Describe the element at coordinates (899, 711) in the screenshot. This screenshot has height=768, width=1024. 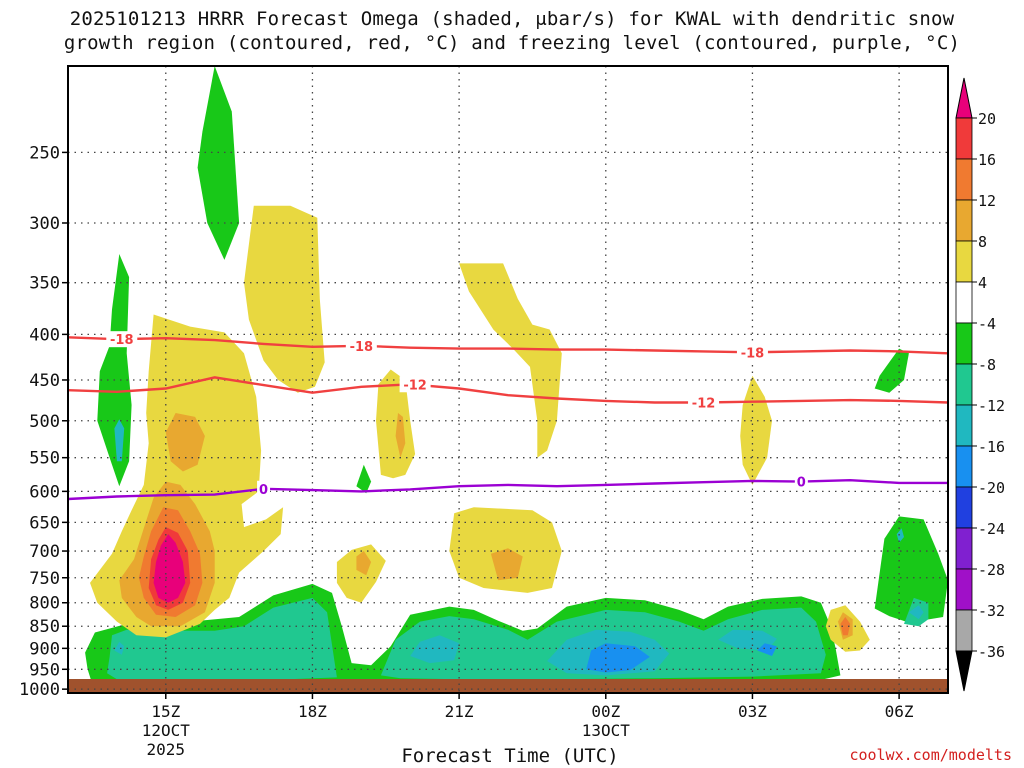
I see `x-tick-label-17-0: 06Z` at that location.